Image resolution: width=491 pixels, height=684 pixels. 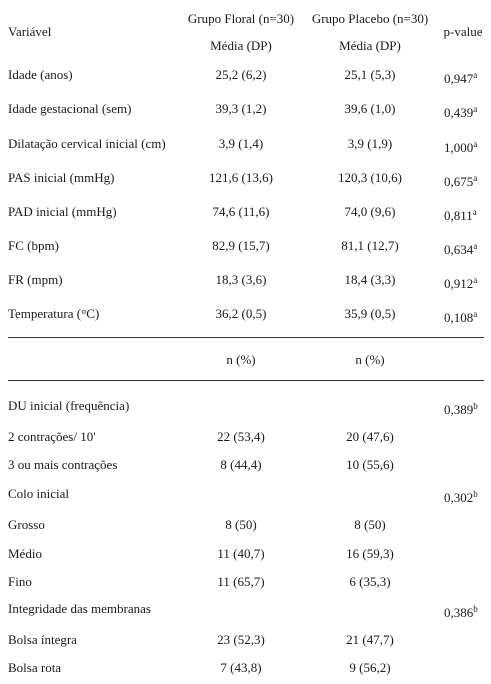 I want to click on p-value-cell: 0,302b, so click(x=461, y=498).